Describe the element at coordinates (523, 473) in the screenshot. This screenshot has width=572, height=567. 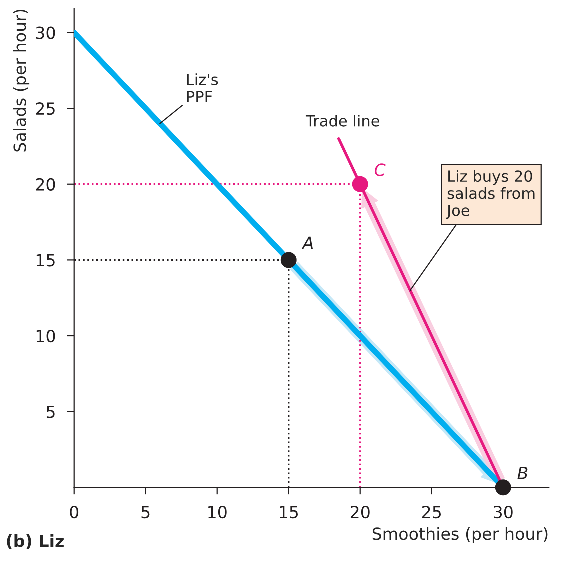
I see `annotation: B` at that location.